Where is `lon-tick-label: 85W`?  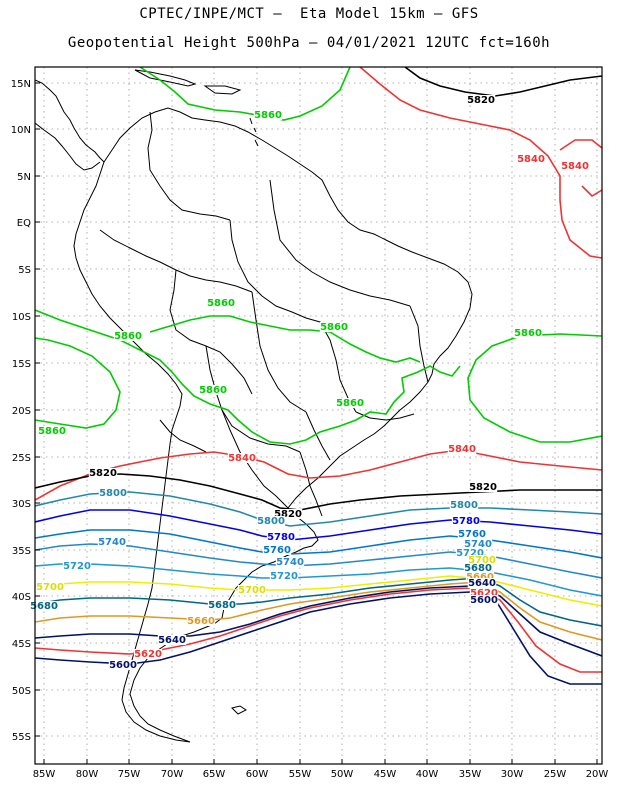 lon-tick-label: 85W is located at coordinates (44, 774).